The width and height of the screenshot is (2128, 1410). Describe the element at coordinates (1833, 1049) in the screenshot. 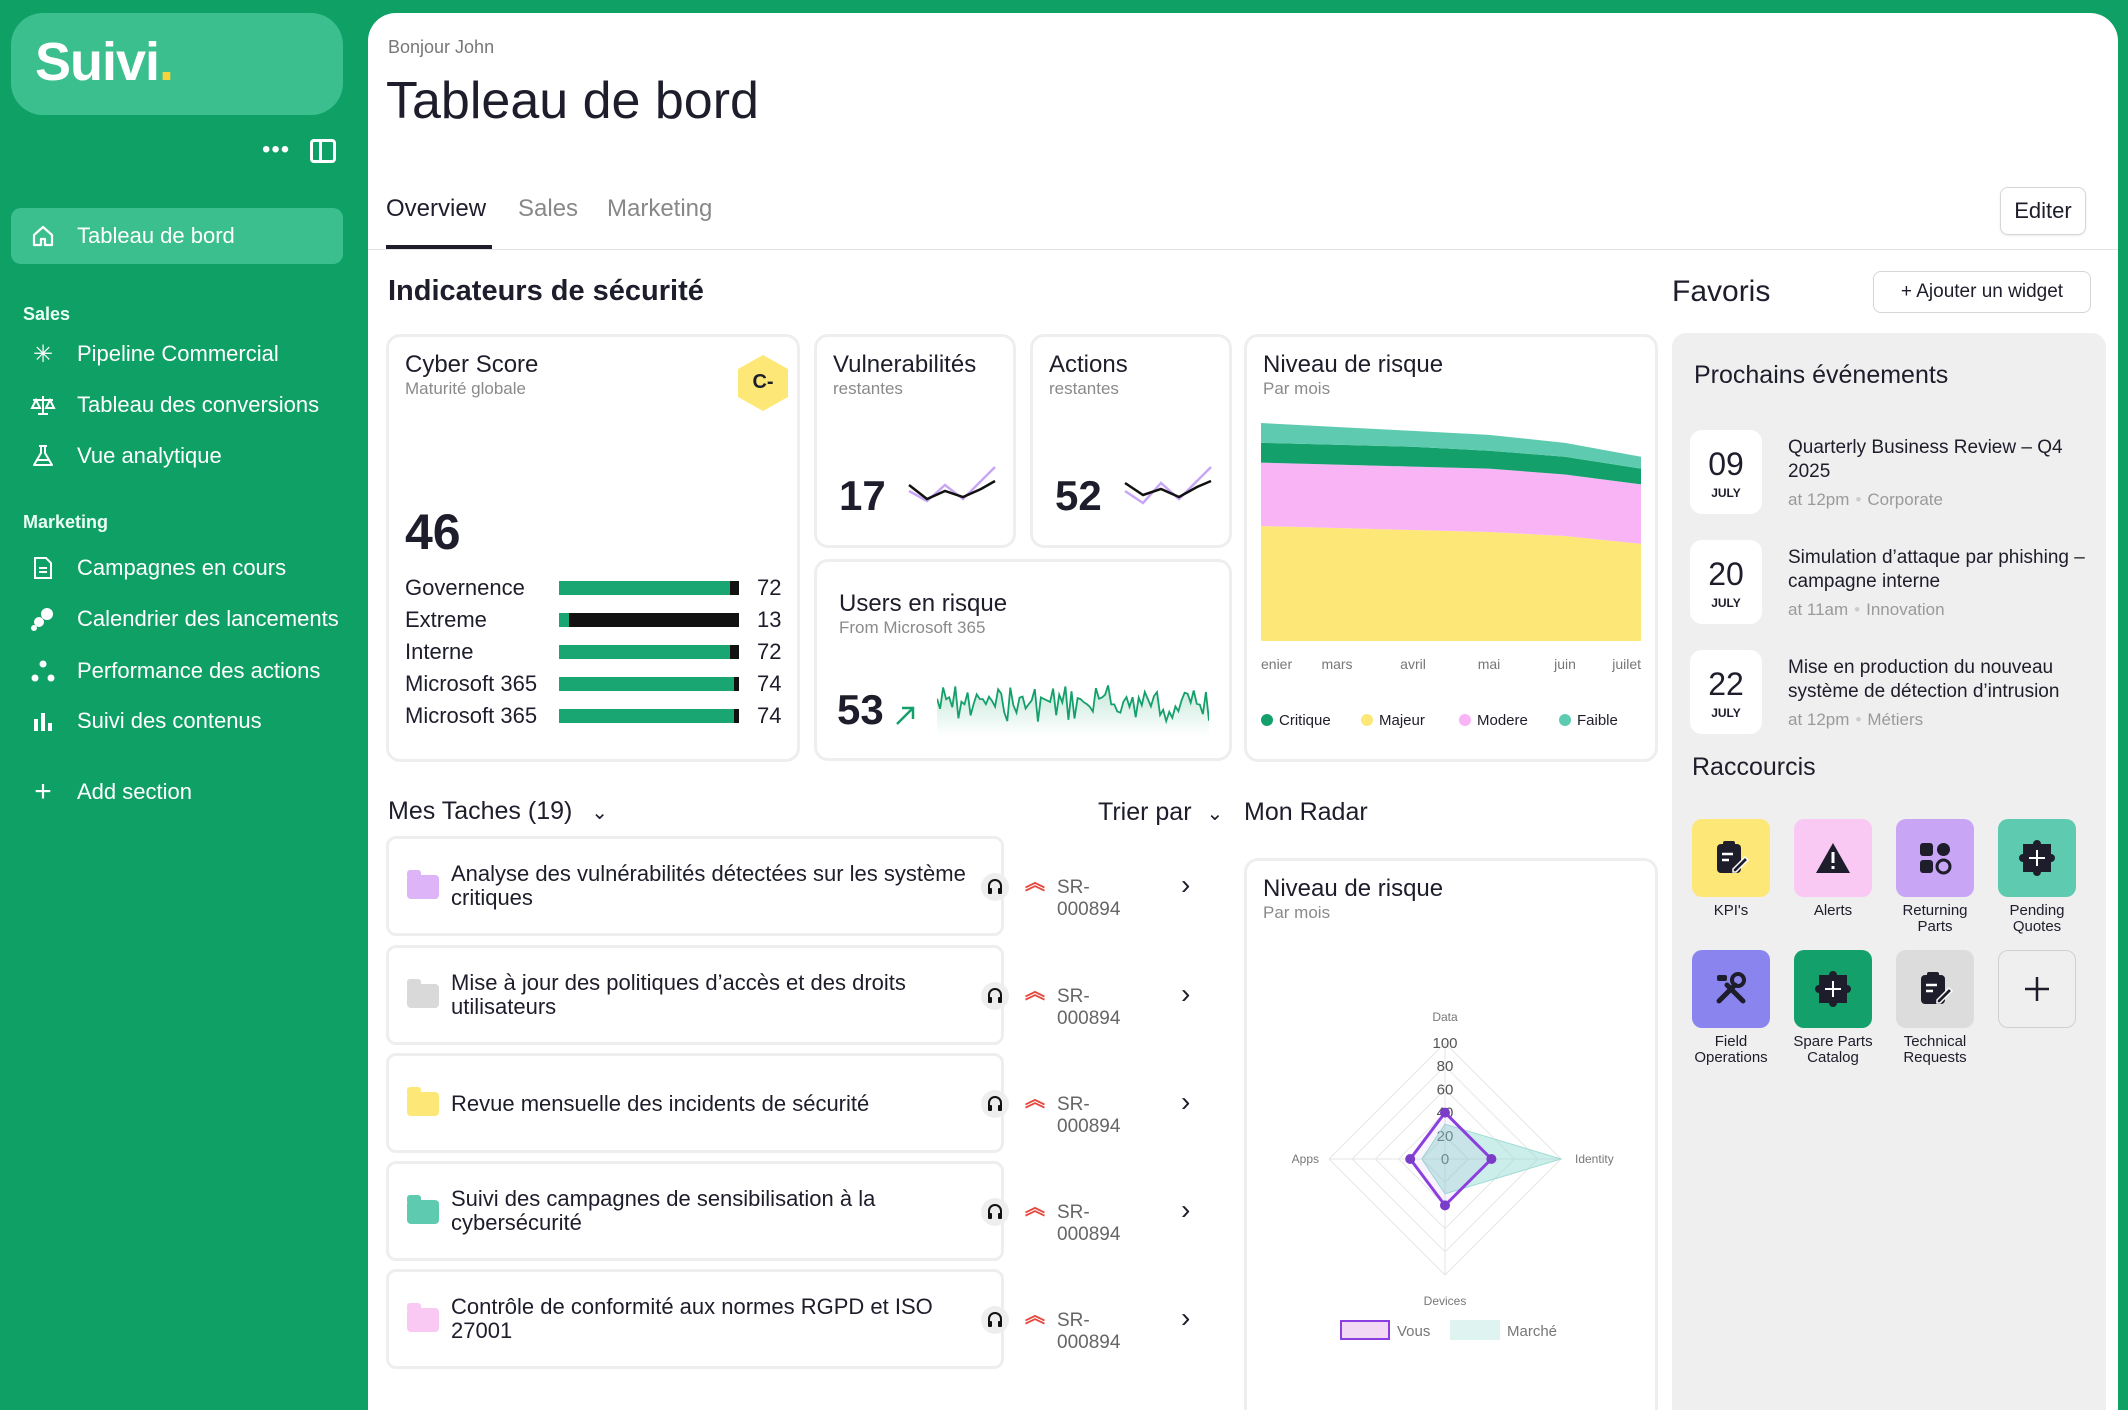

I see `shortcut-label: Spare Parts Catalog` at that location.